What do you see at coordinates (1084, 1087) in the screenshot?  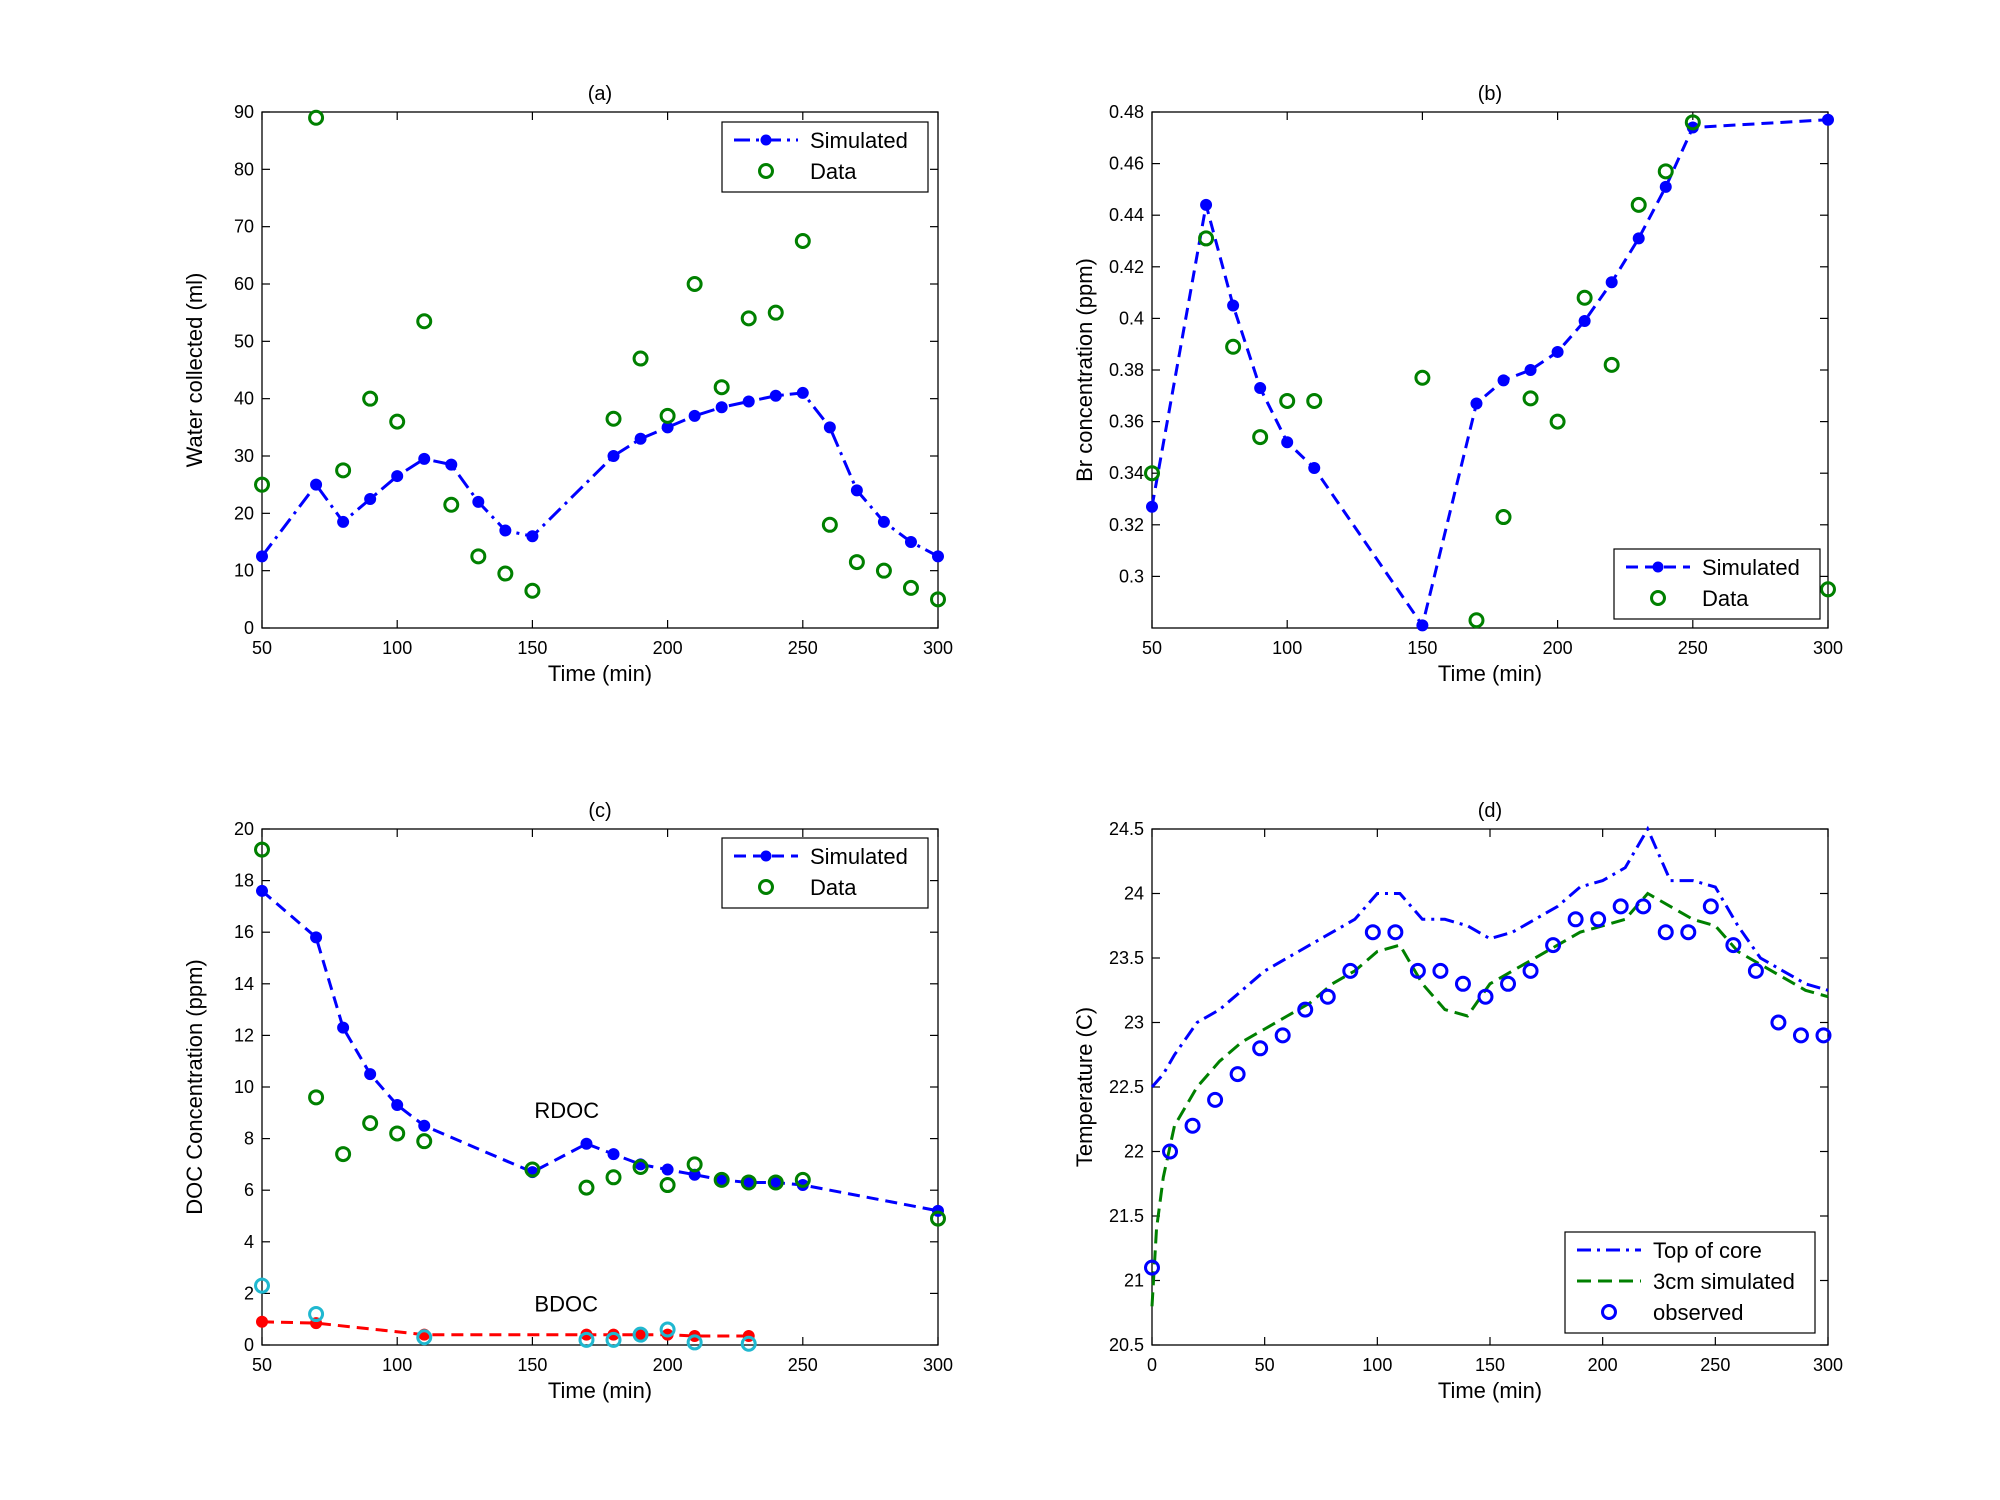 I see `y-axis-label: Temperature (C)` at bounding box center [1084, 1087].